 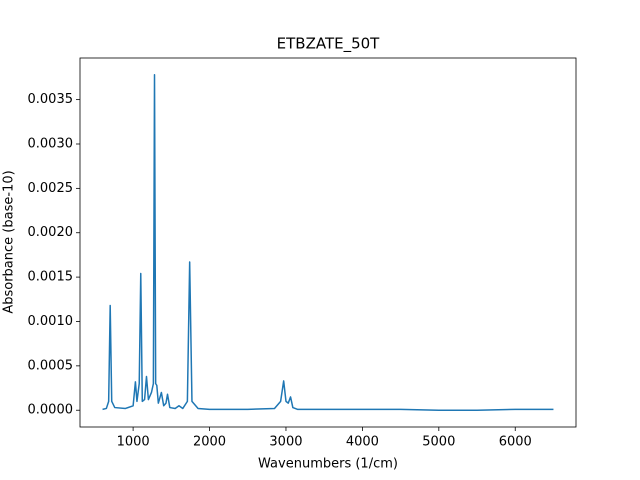 I want to click on y-tick-label: 0.0005, so click(x=51, y=365).